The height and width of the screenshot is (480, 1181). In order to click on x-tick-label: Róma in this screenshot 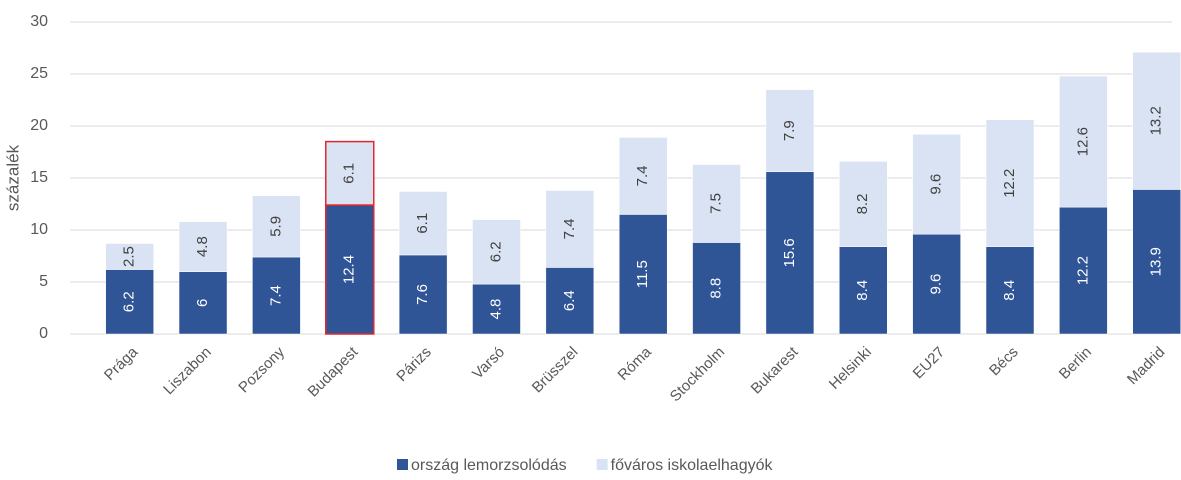, I will do `click(635, 363)`.